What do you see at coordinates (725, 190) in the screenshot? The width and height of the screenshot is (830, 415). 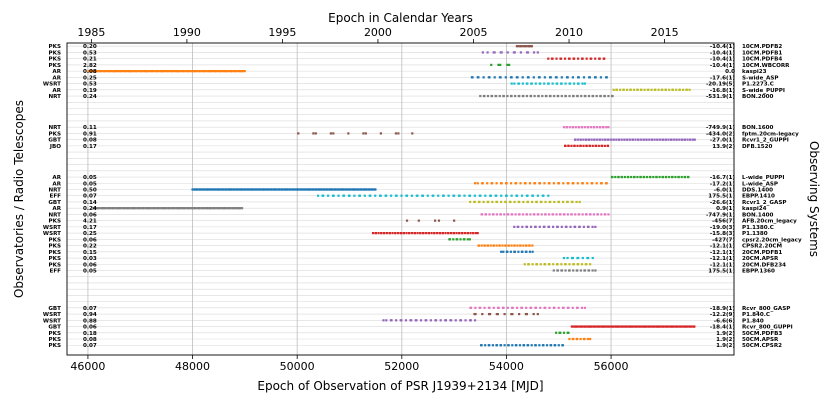 I see `row-offset-label: -6.0(1)` at bounding box center [725, 190].